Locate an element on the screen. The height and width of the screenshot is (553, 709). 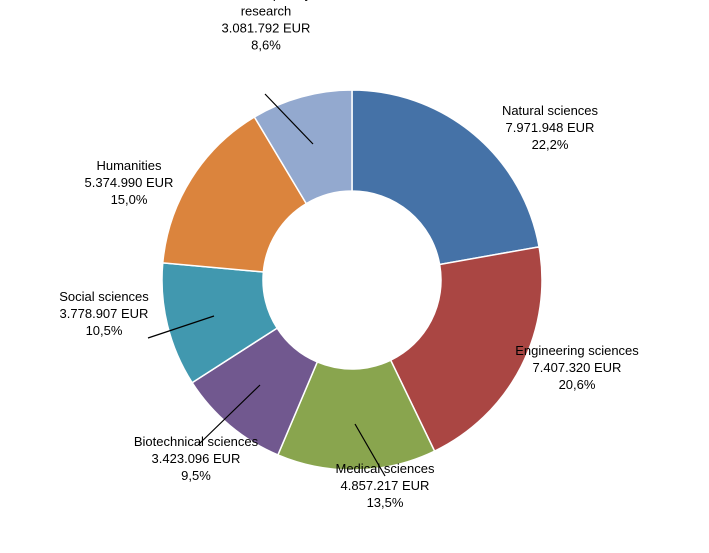
percent-label-medical-sciences: 13,5% is located at coordinates (385, 502).